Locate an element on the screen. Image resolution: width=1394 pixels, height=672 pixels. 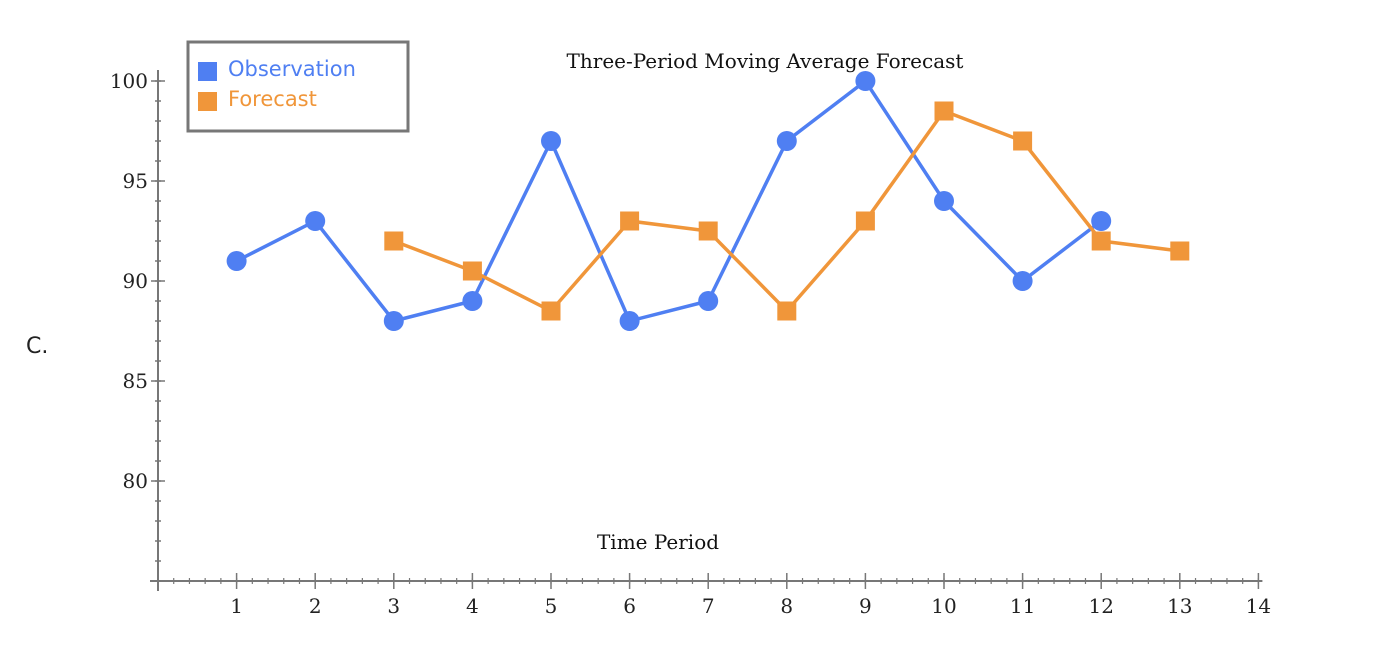
x-tick-label: 1 is located at coordinates (236, 606).